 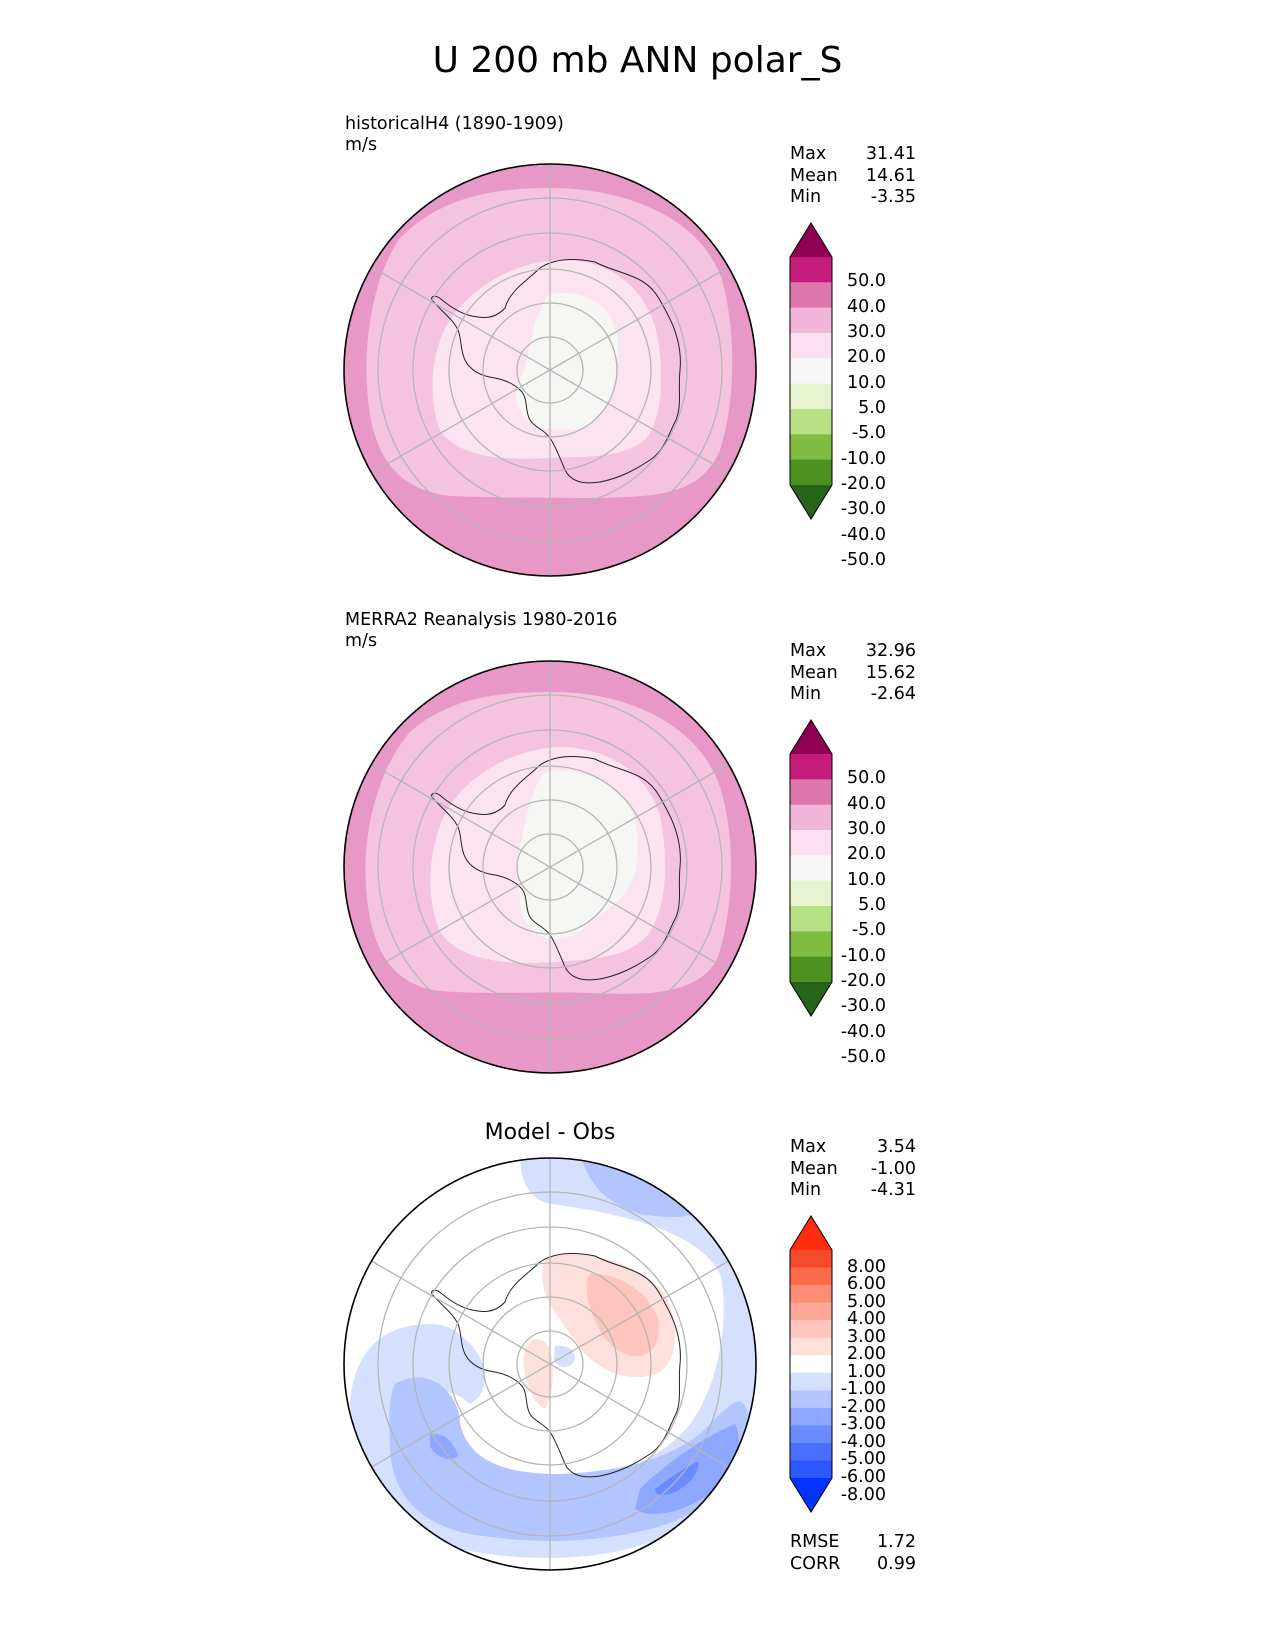 I want to click on panel-3-polar-map, so click(x=550, y=1364).